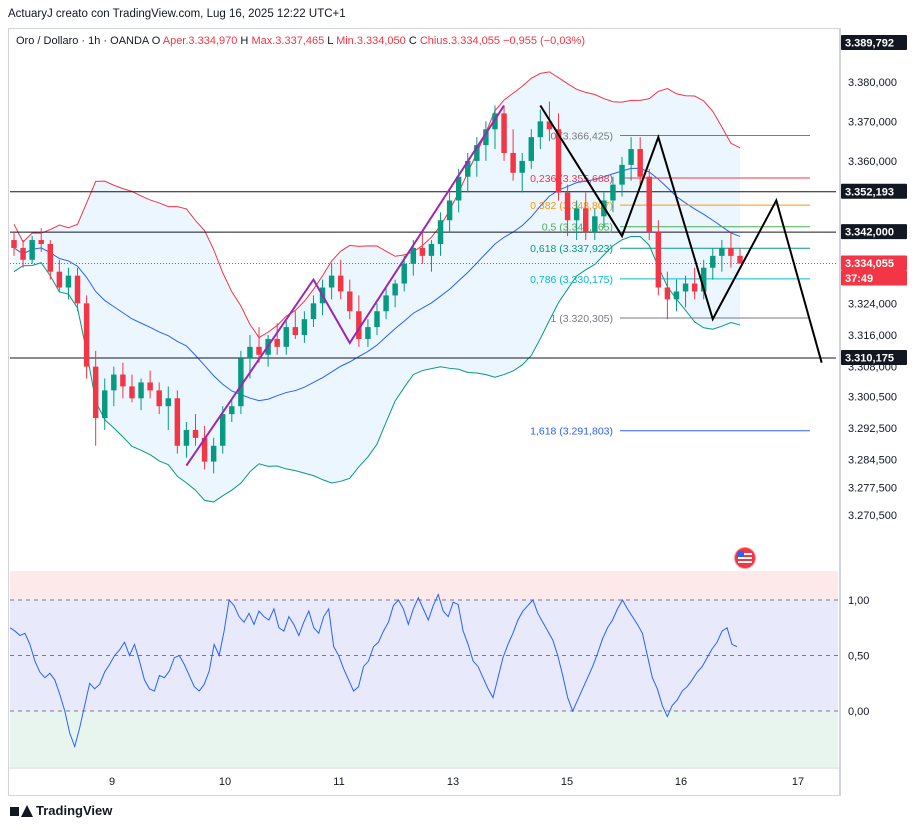  What do you see at coordinates (858, 657) in the screenshot?
I see `oscillator-axis-tick: 0,50` at bounding box center [858, 657].